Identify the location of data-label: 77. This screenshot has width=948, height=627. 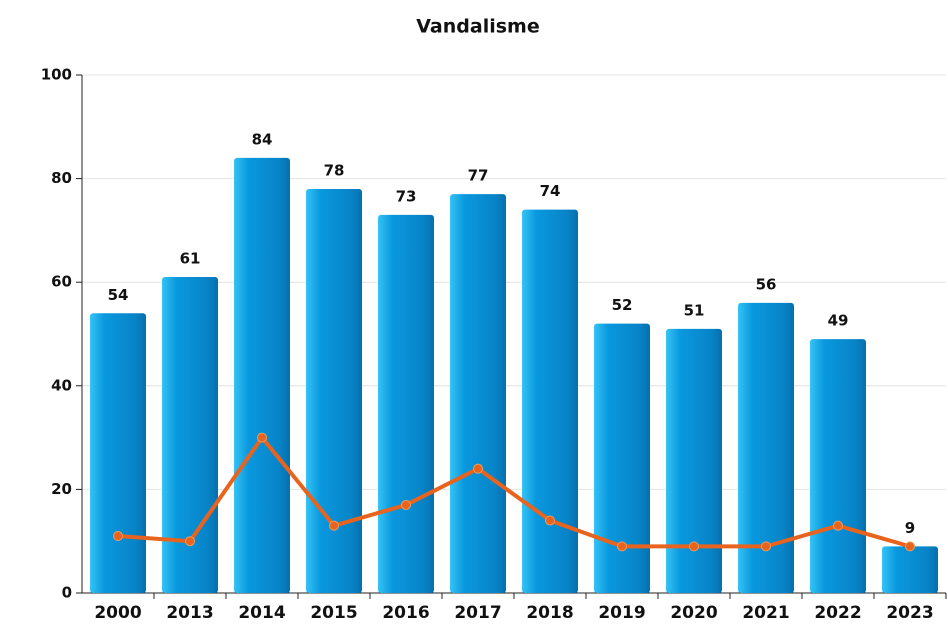
(478, 176).